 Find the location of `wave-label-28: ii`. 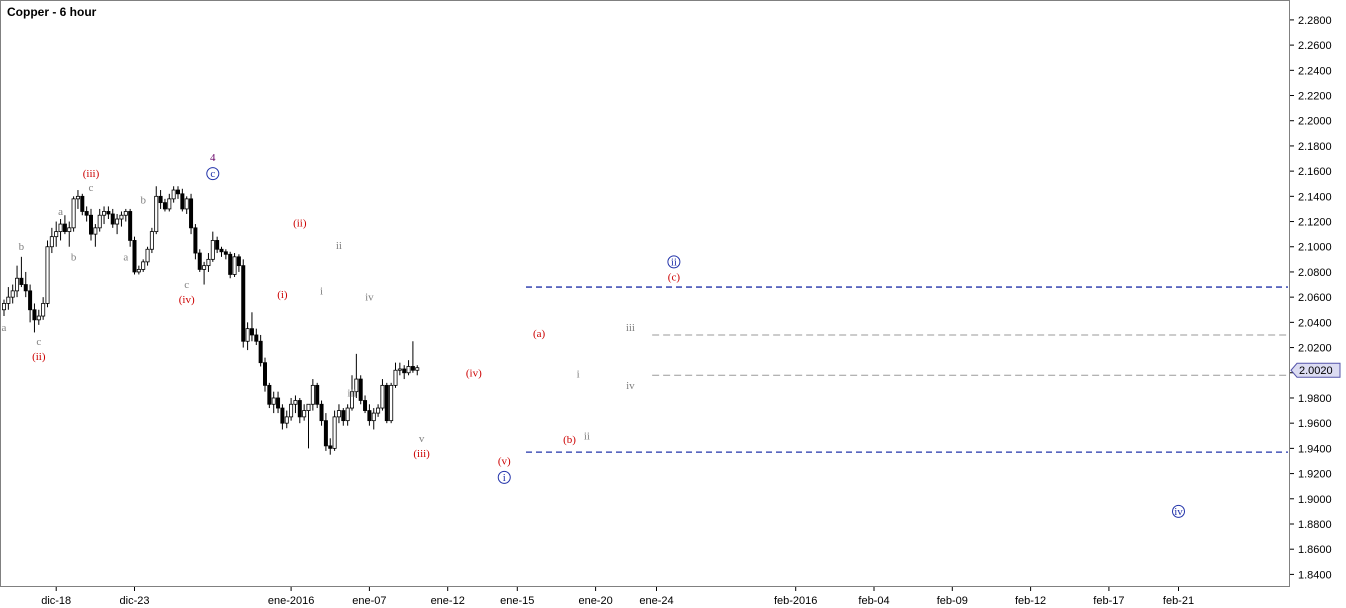

wave-label-28: ii is located at coordinates (587, 436).